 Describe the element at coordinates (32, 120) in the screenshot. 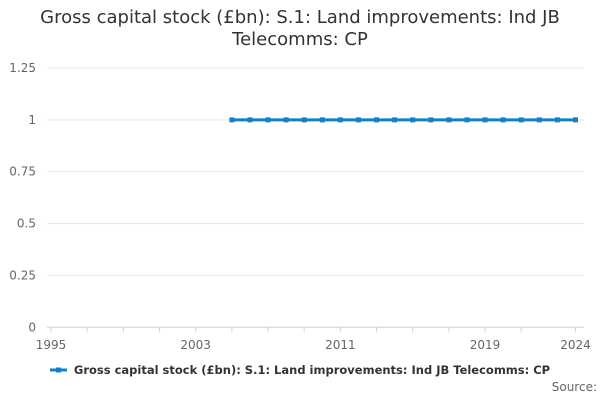

I see `y-axis-tick-label: 1` at that location.